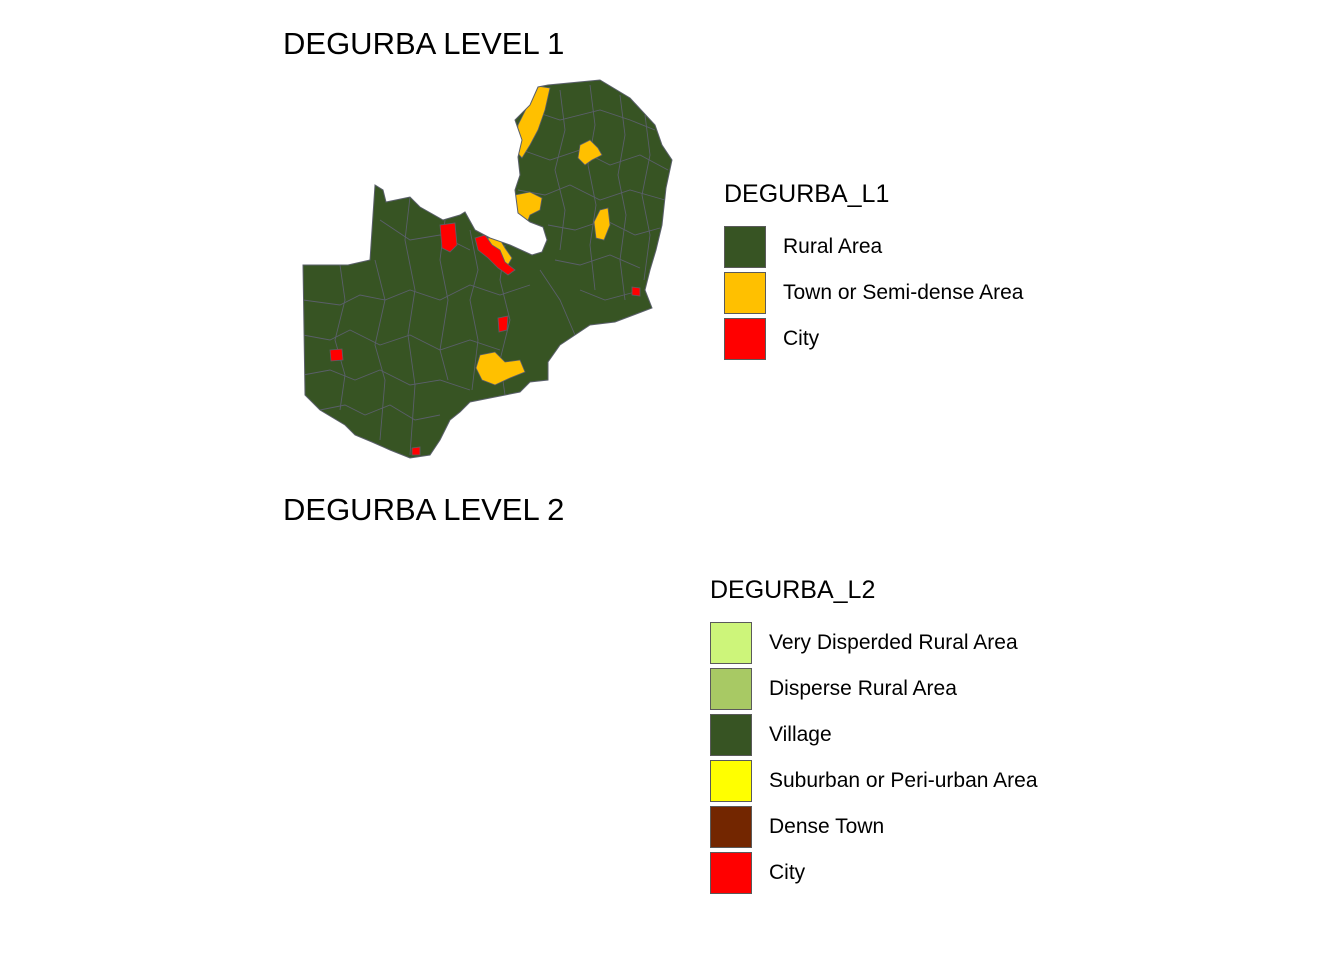 Image resolution: width=1344 pixels, height=960 pixels. I want to click on legend-item-dense-town: Dense Town, so click(874, 827).